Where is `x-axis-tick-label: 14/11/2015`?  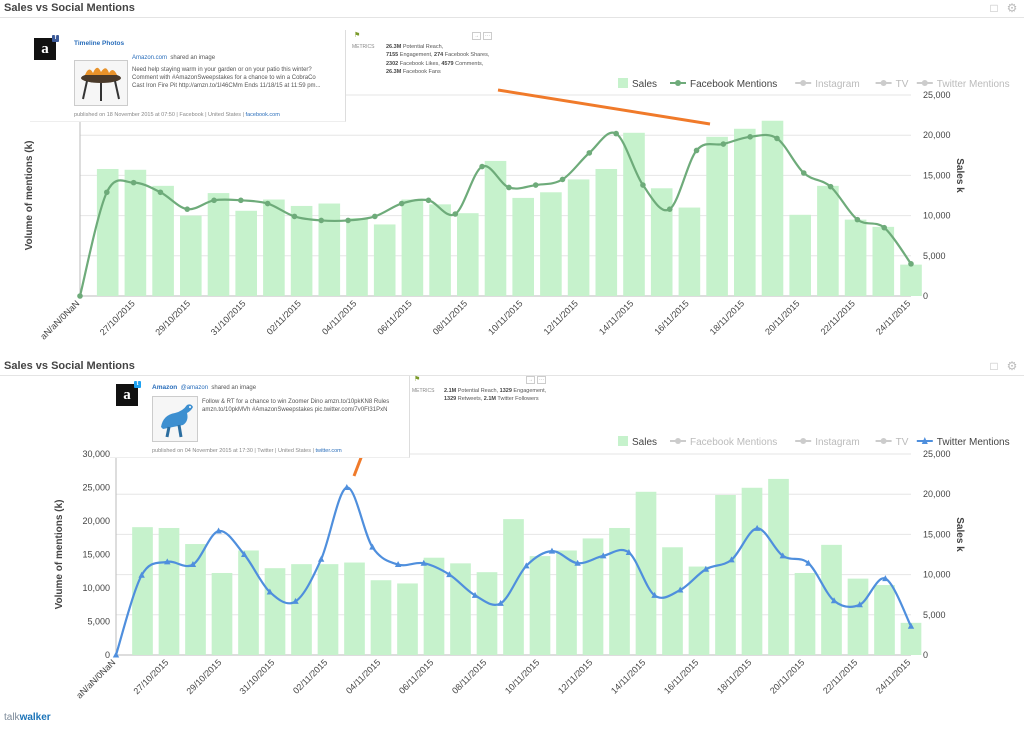
x-axis-tick-label: 14/11/2015 is located at coordinates (616, 317).